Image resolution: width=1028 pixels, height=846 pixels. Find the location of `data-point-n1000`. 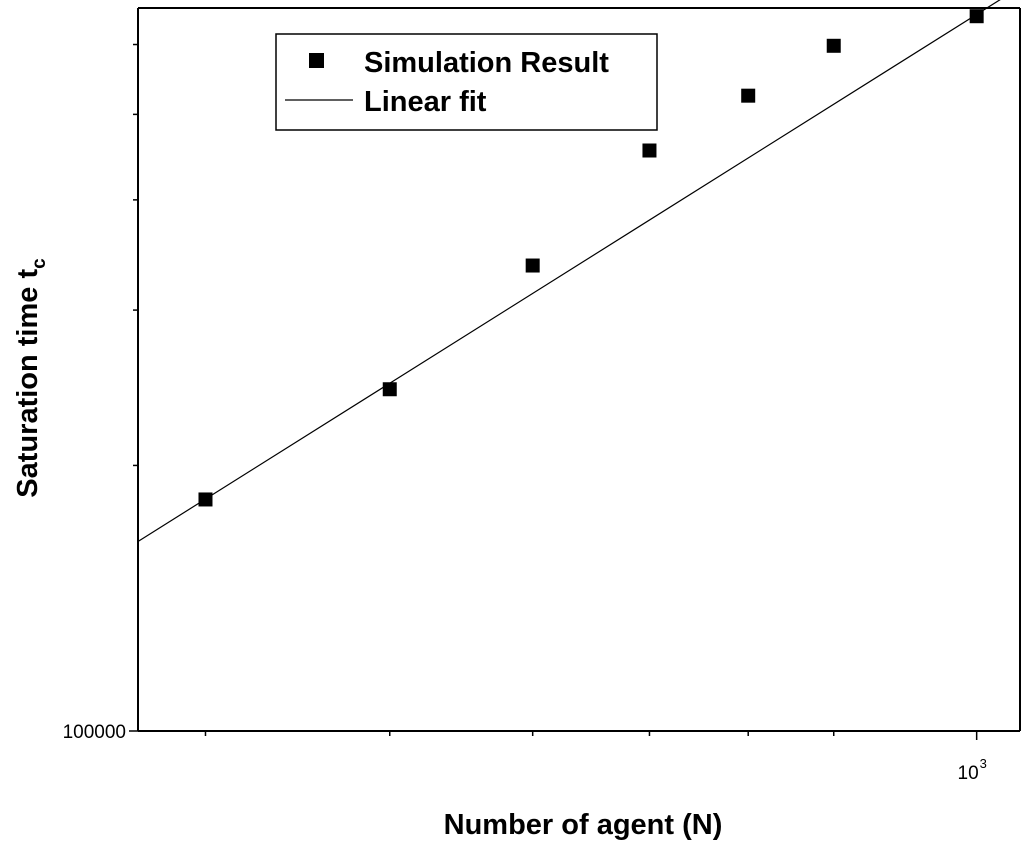

data-point-n1000 is located at coordinates (976, 16).